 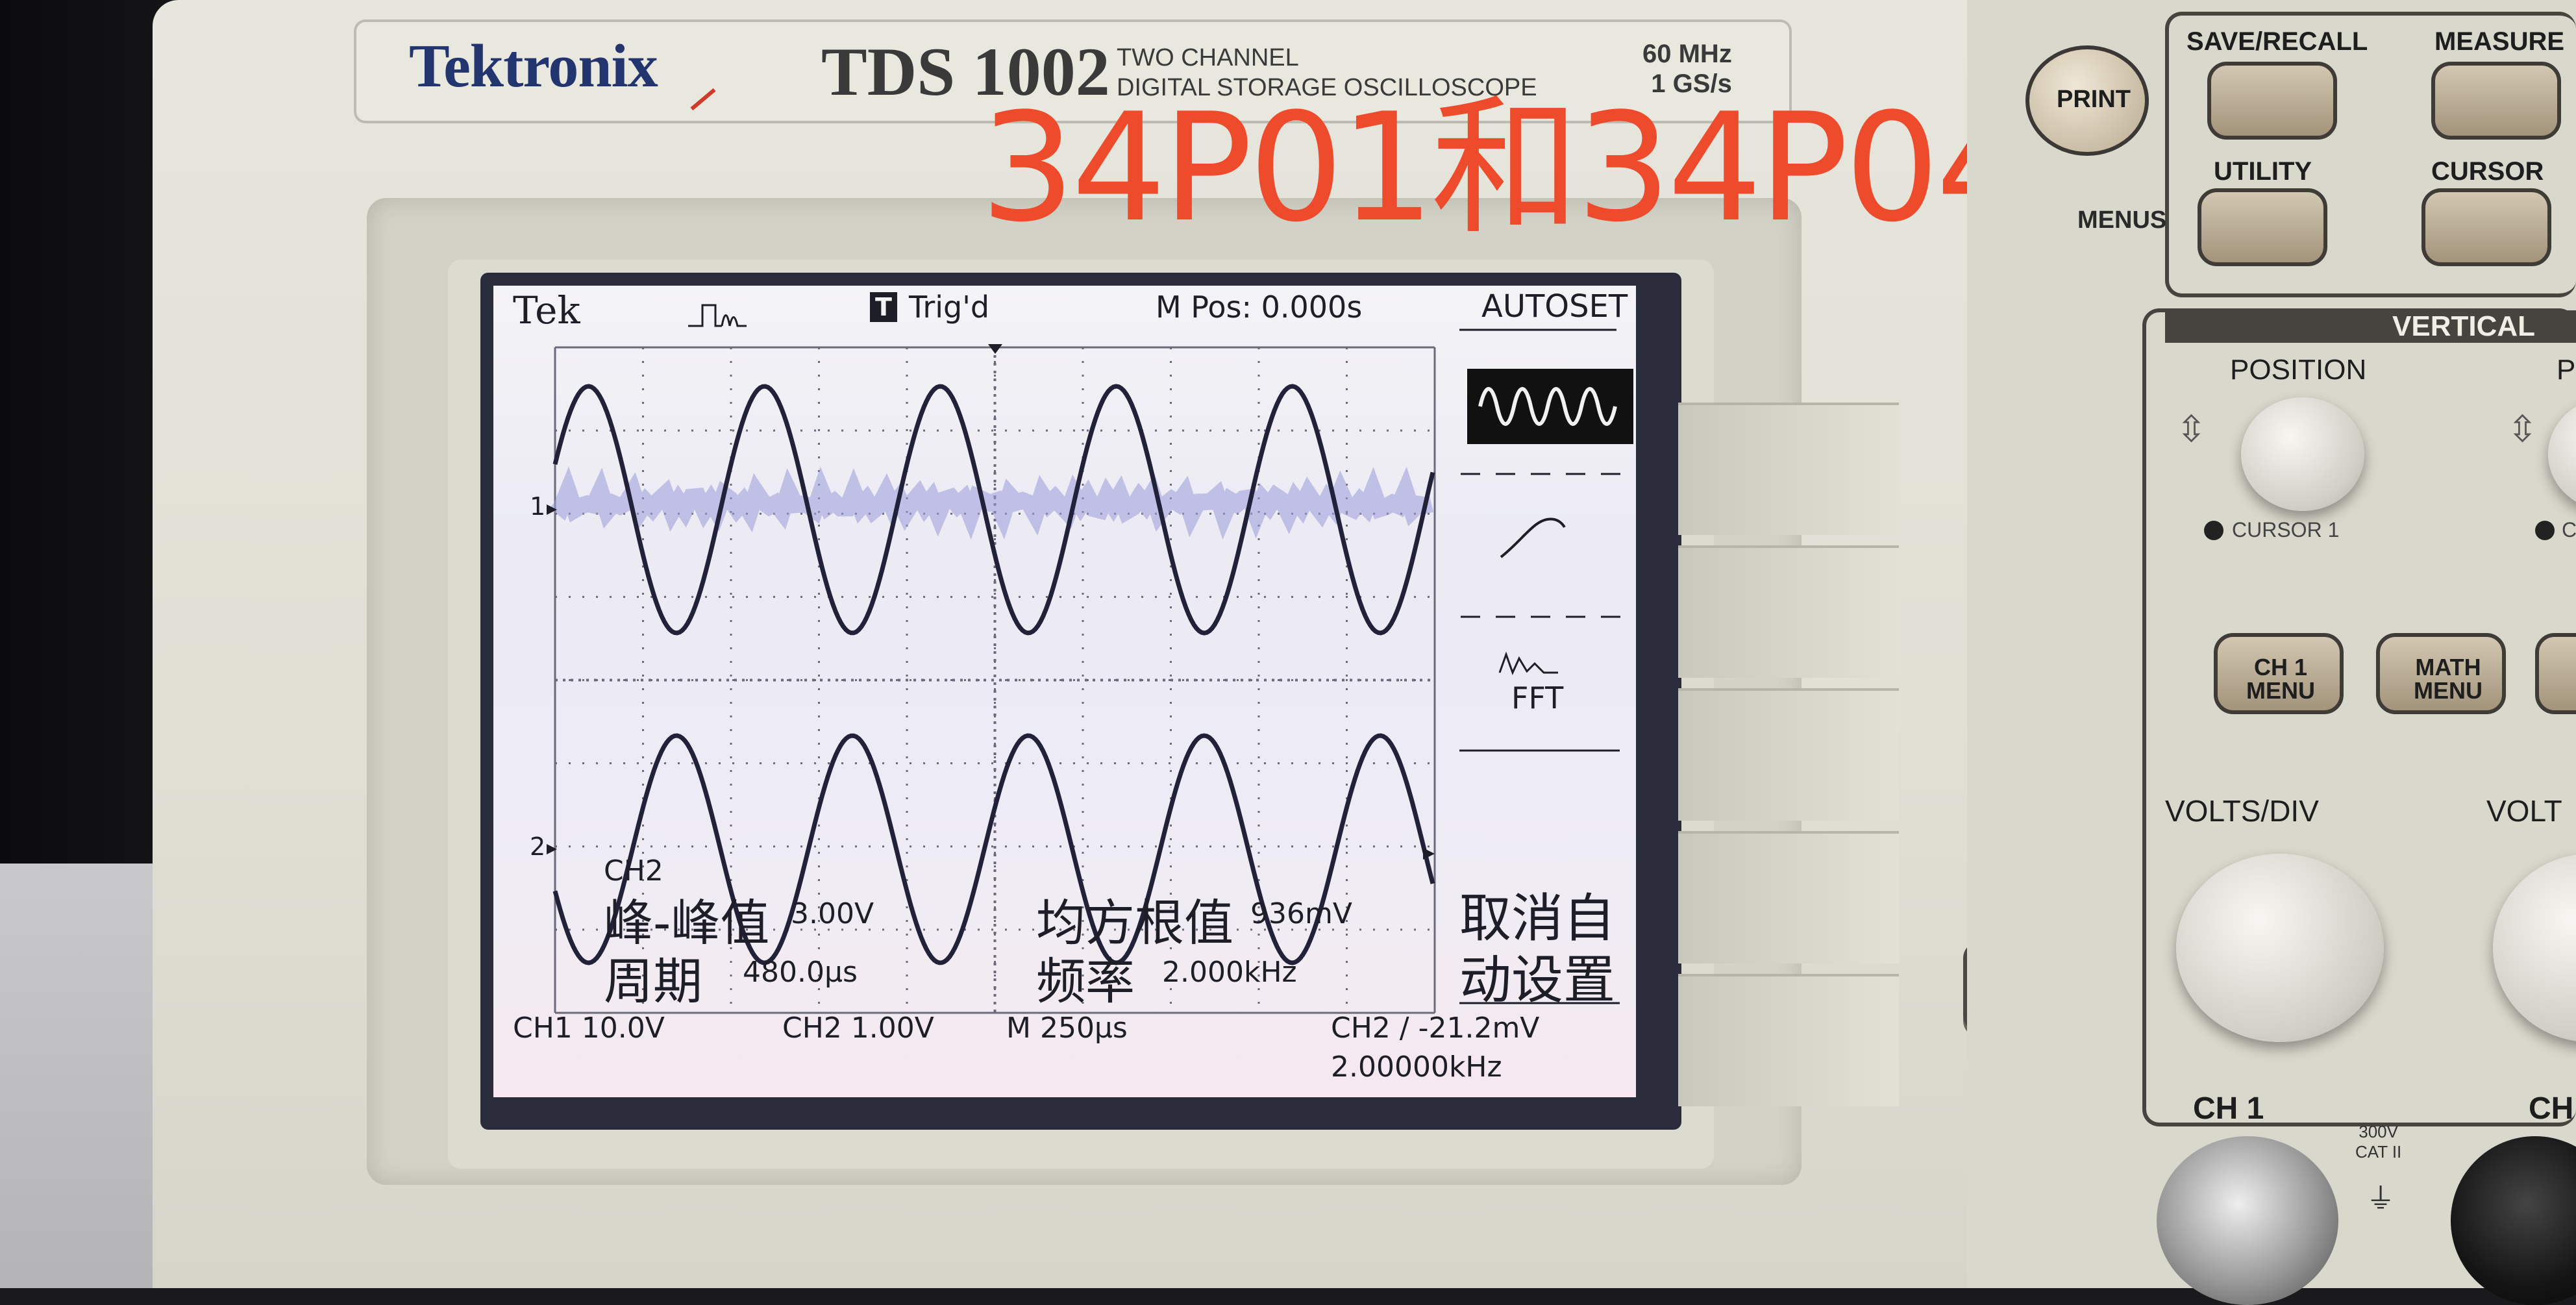 What do you see at coordinates (687, 923) in the screenshot?
I see `measure-pk-pk-label: 峰-峰值` at bounding box center [687, 923].